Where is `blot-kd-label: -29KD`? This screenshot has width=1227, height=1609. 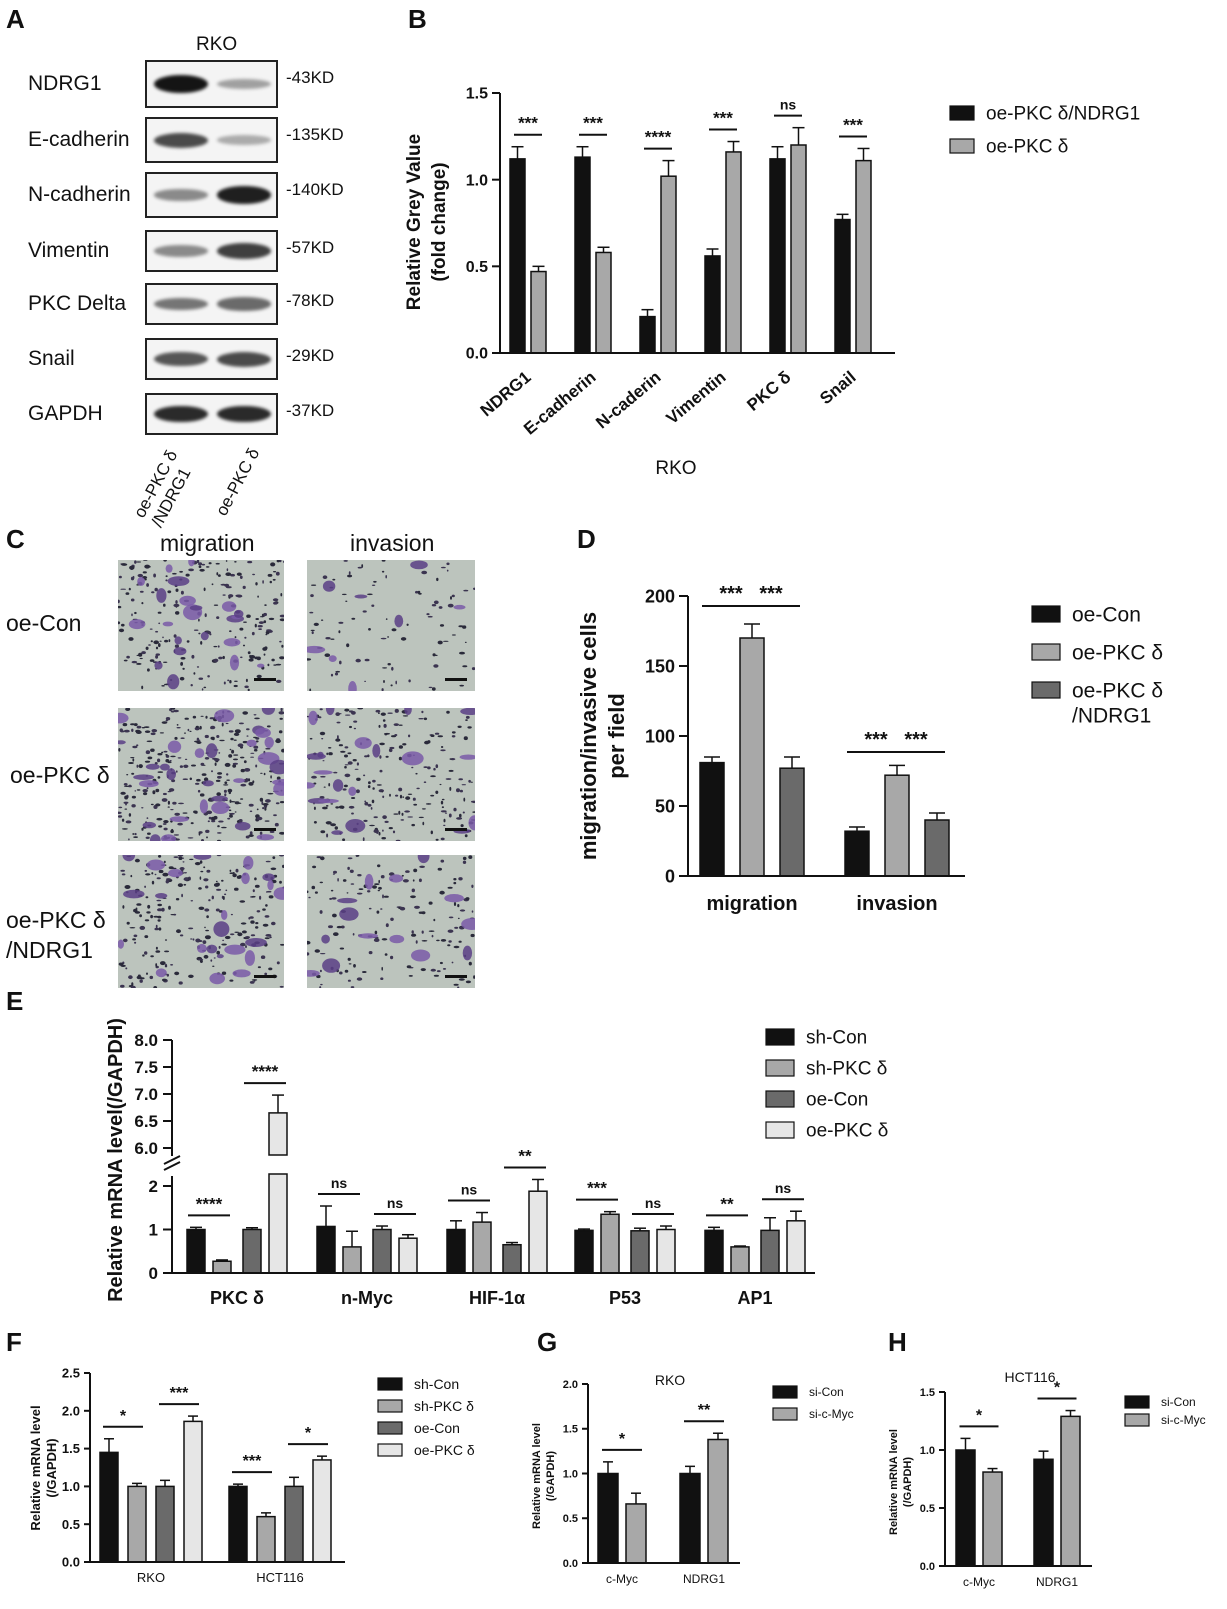 blot-kd-label: -29KD is located at coordinates (310, 355).